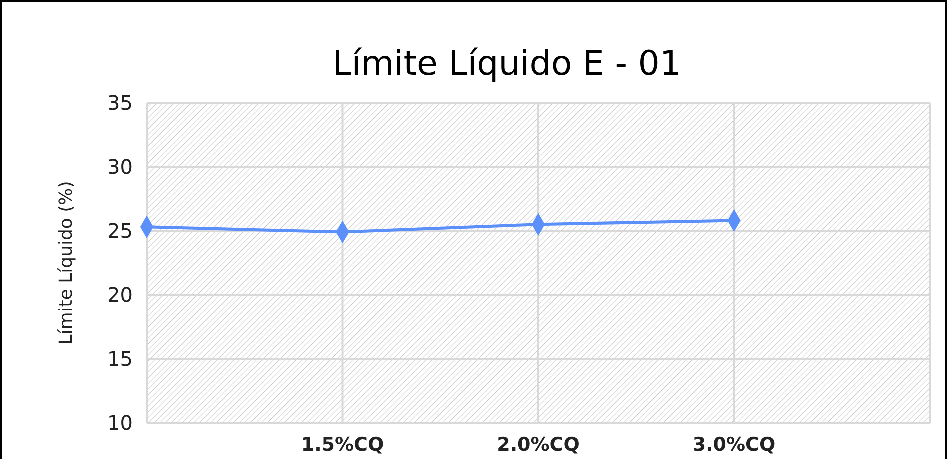 This screenshot has height=459, width=947. Describe the element at coordinates (120, 103) in the screenshot. I see `y-tick-label: 35` at that location.